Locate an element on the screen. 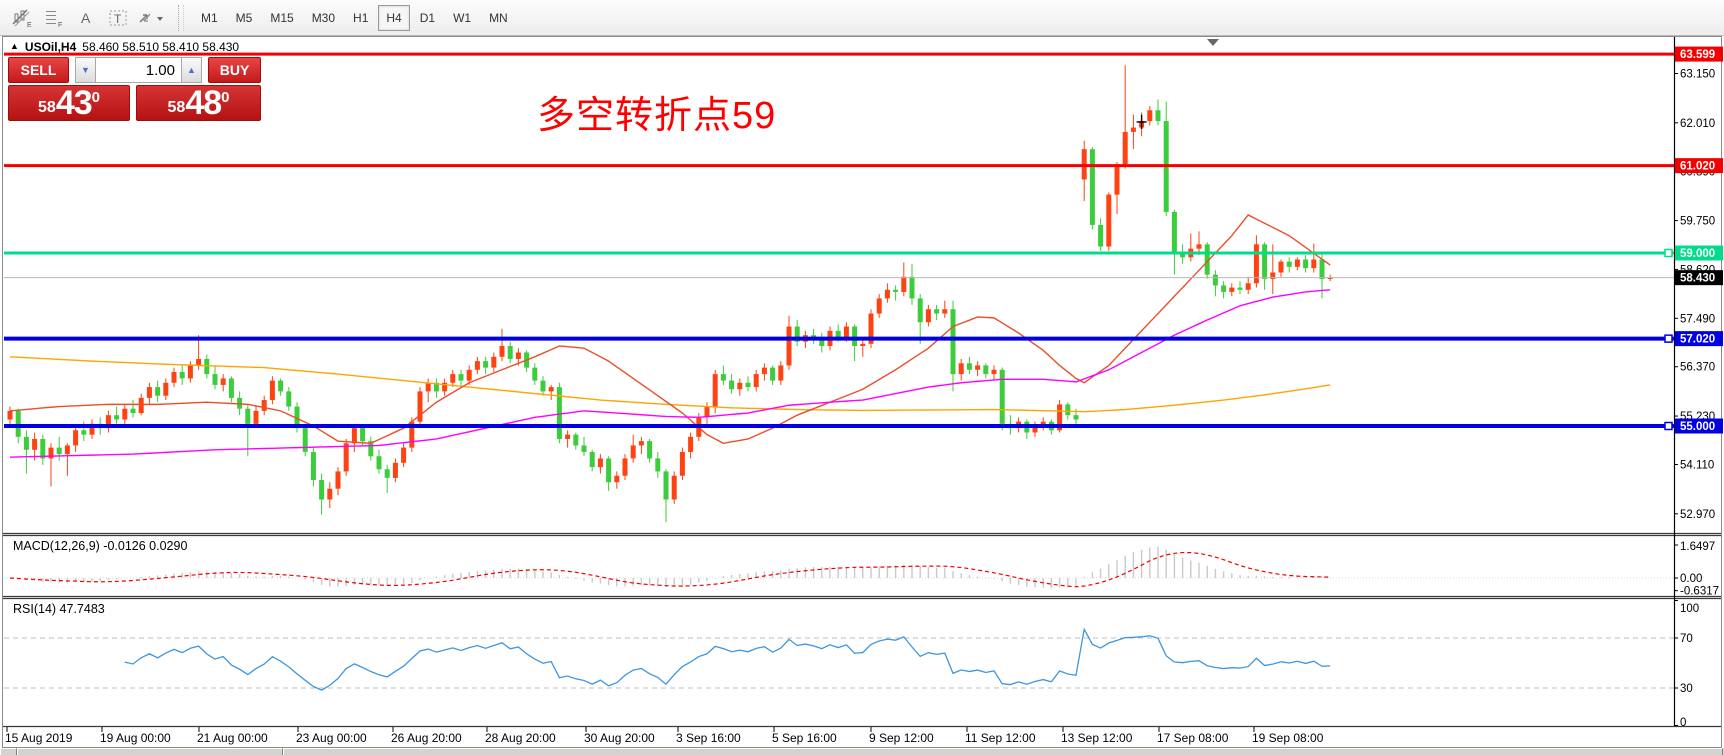  svg-text: 19 Sep 08:00 is located at coordinates (1288, 738).